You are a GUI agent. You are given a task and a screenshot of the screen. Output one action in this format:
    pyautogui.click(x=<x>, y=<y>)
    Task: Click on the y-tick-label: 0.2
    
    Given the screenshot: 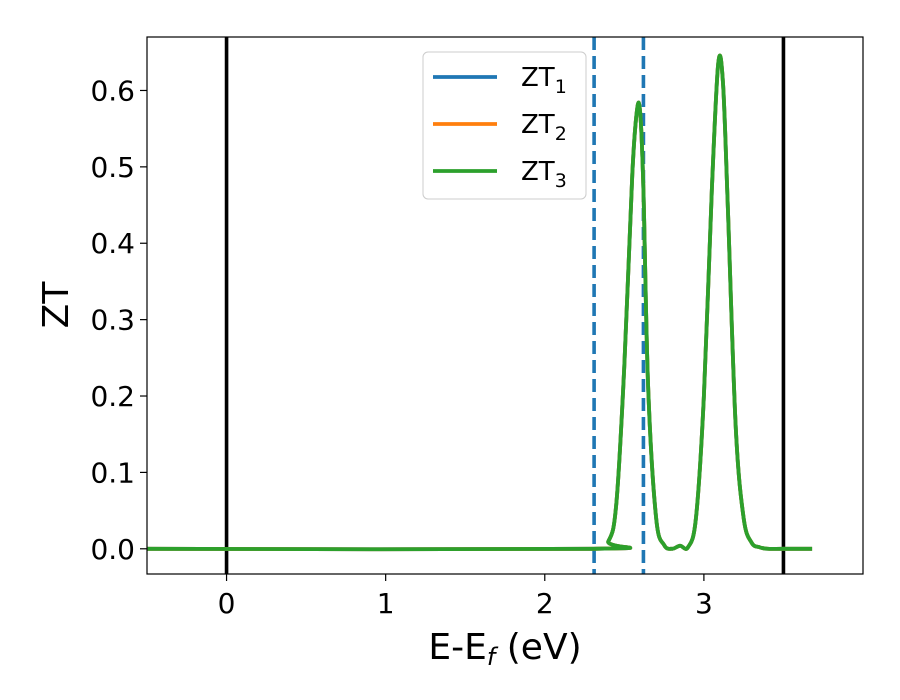 What is the action you would take?
    pyautogui.click(x=112, y=396)
    